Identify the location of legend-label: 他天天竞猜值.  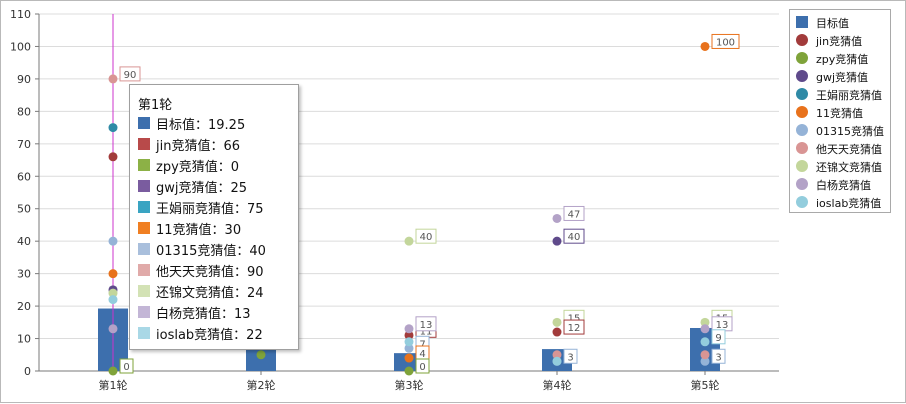
(849, 149).